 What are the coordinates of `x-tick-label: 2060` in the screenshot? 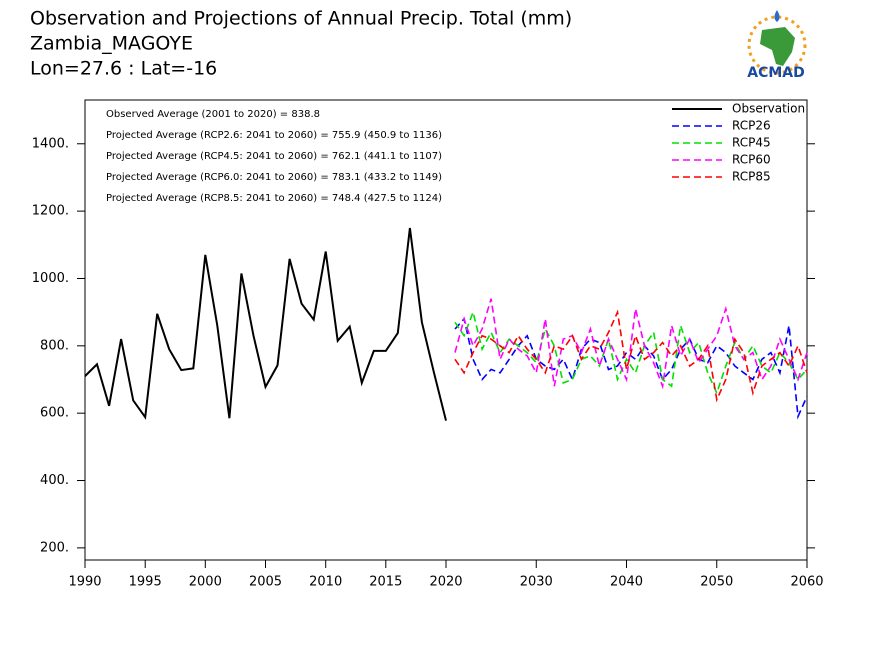 It's located at (806, 582).